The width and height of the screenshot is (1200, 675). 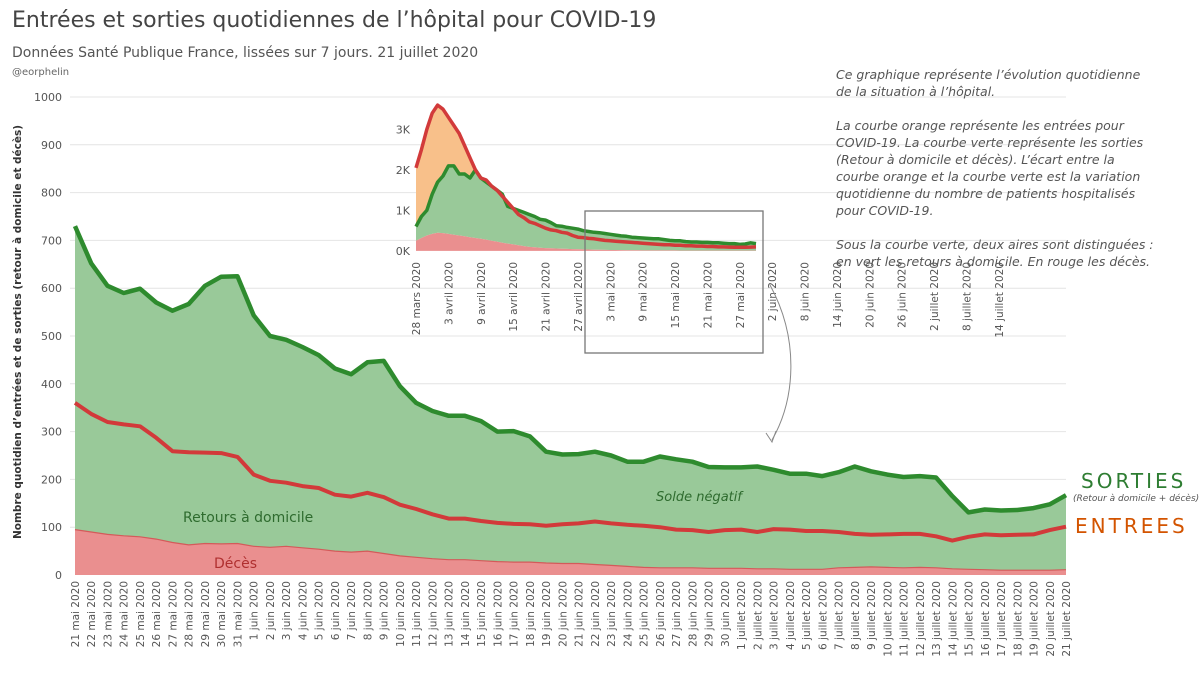 I want to click on x-tick-label: 26 mai 2020, so click(x=157, y=614).